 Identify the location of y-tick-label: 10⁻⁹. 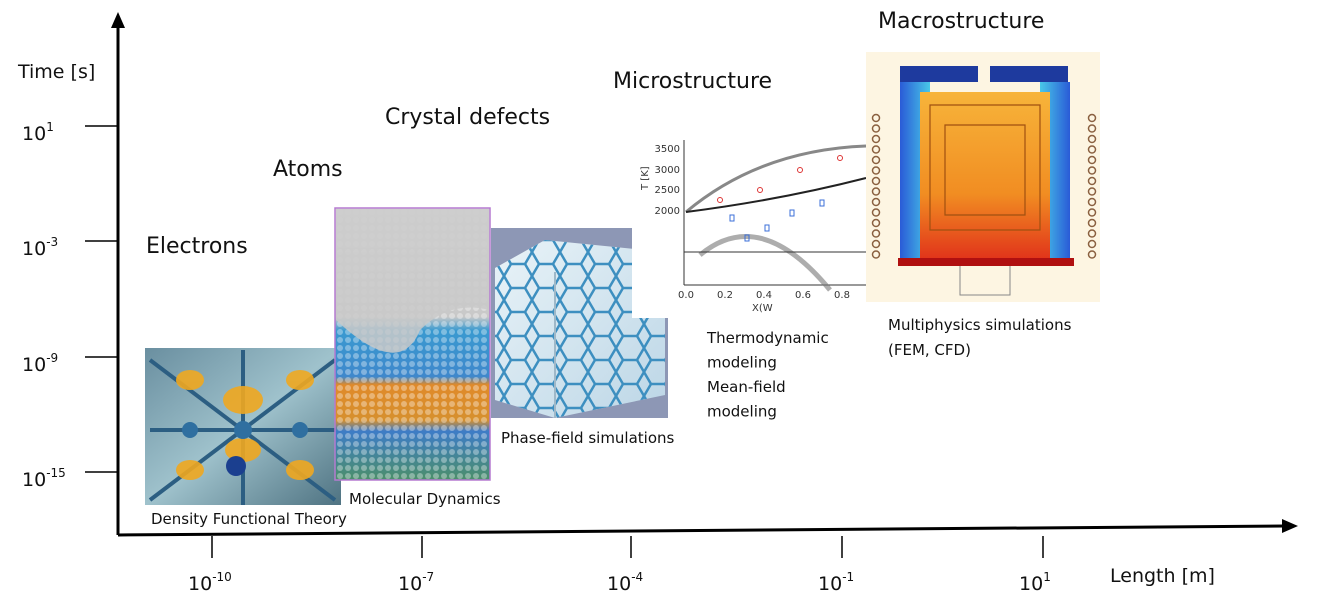
(40, 363).